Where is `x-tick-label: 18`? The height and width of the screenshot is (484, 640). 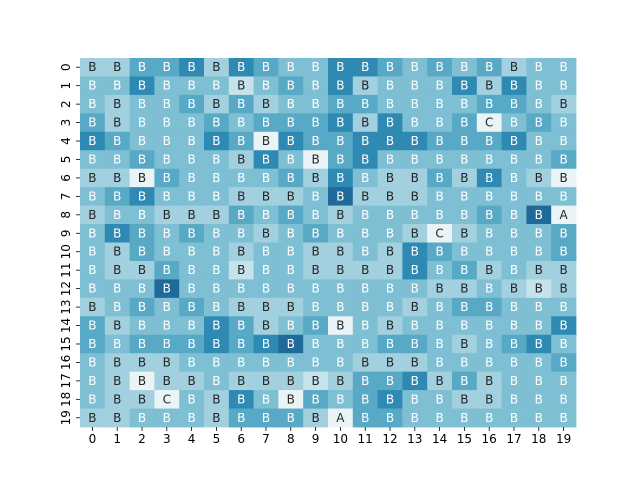 x-tick-label: 18 is located at coordinates (538, 439).